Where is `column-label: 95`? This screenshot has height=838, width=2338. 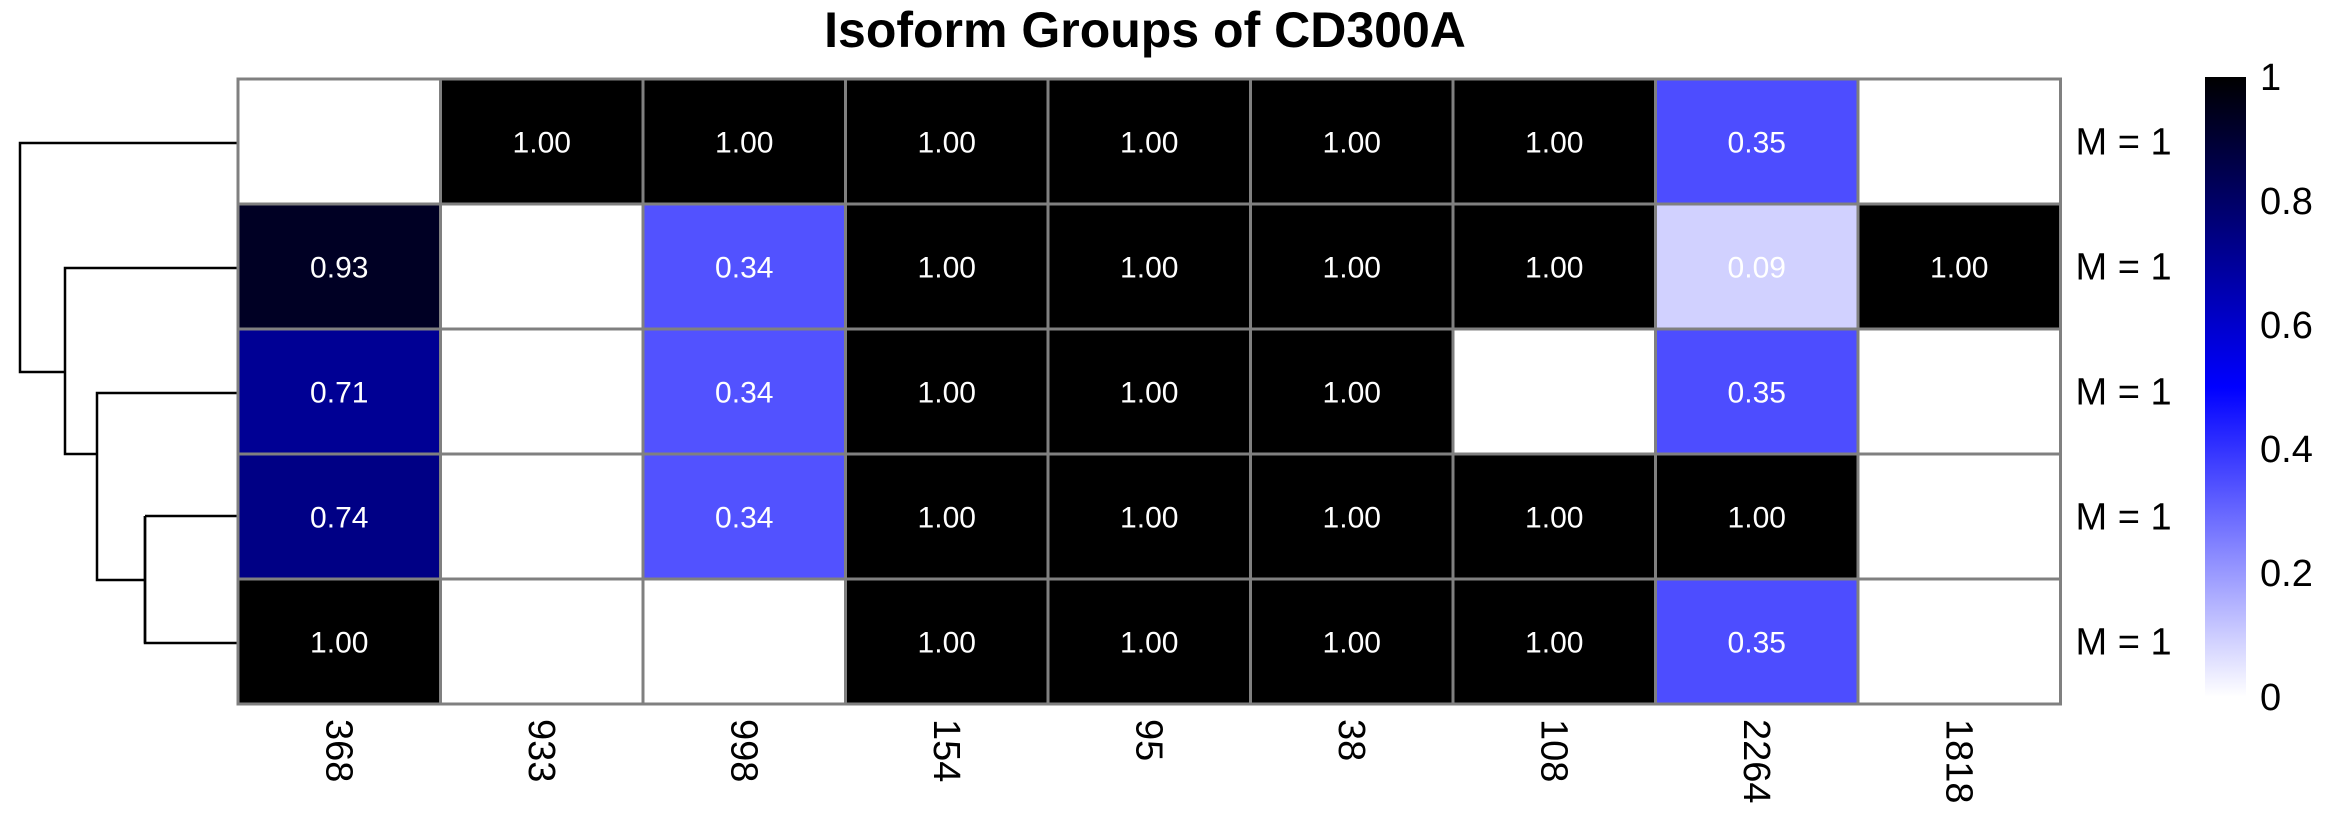
column-label: 95 is located at coordinates (1148, 740).